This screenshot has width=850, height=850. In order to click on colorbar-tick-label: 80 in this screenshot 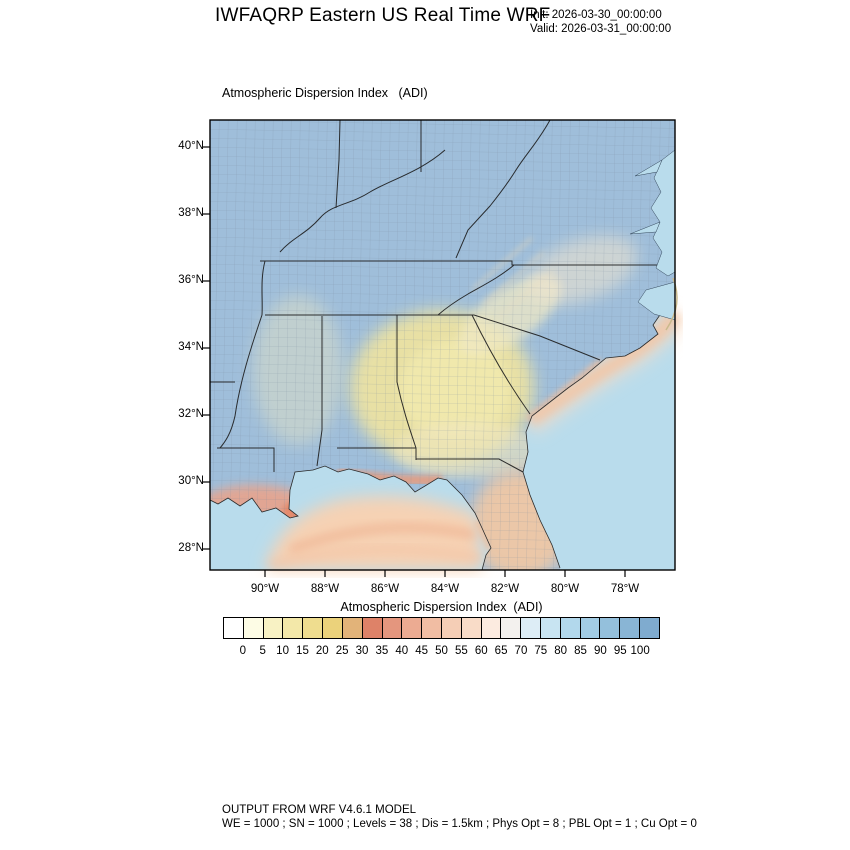, I will do `click(561, 651)`.